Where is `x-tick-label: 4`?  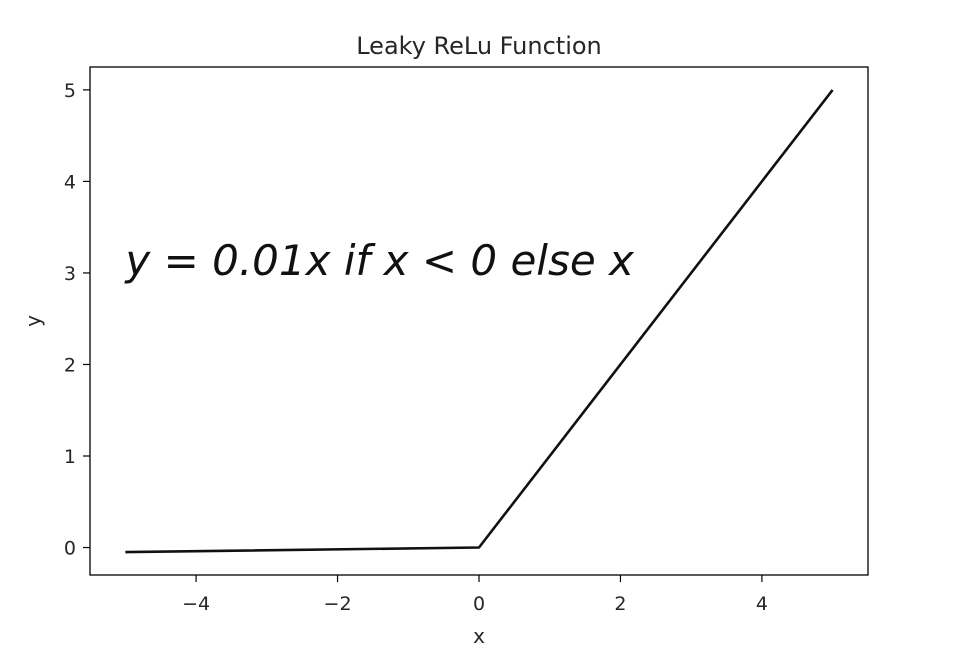
x-tick-label: 4 is located at coordinates (762, 604).